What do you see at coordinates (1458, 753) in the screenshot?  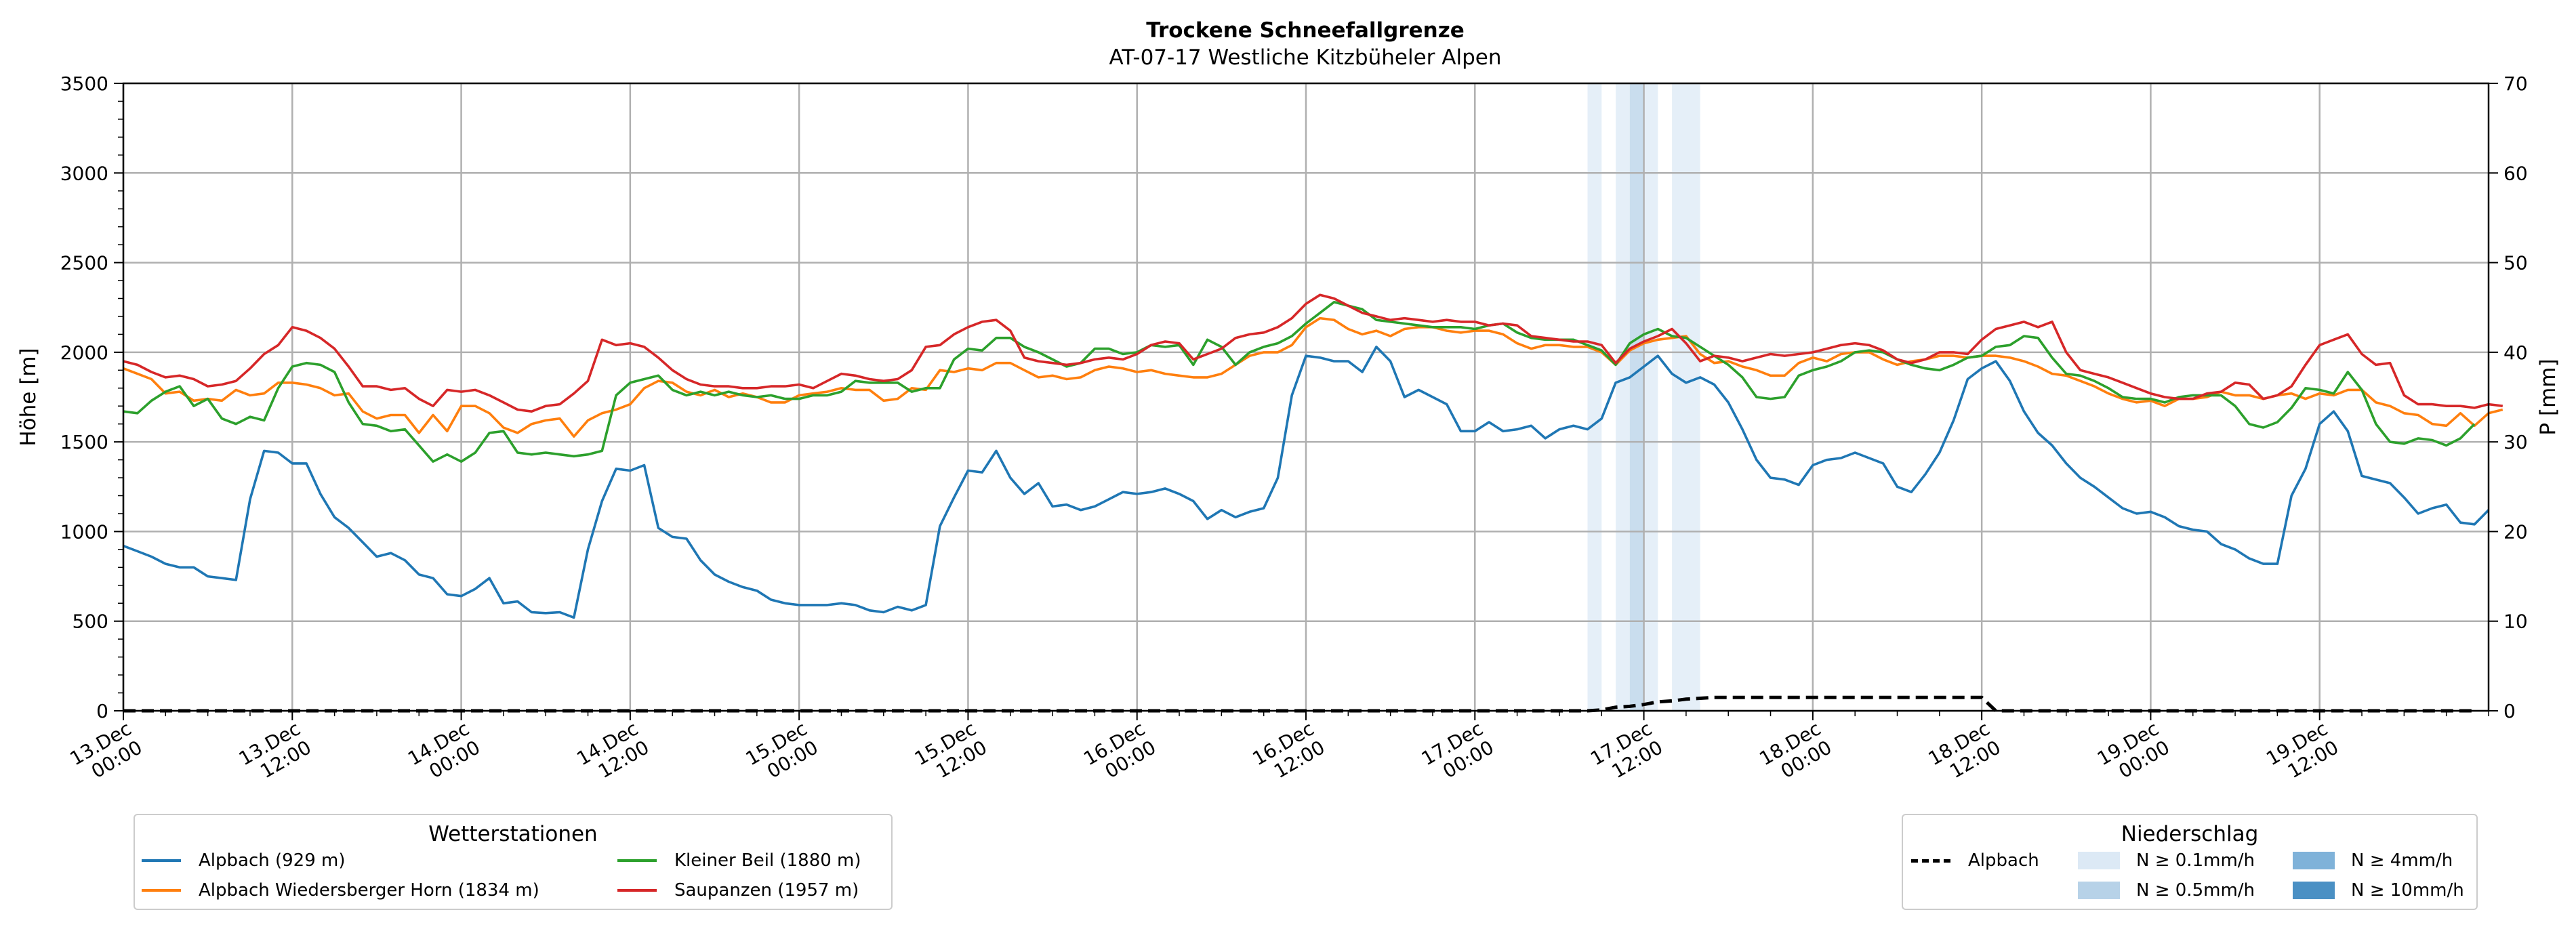 I see `x-tick-label-8: 17.Dec00:00` at bounding box center [1458, 753].